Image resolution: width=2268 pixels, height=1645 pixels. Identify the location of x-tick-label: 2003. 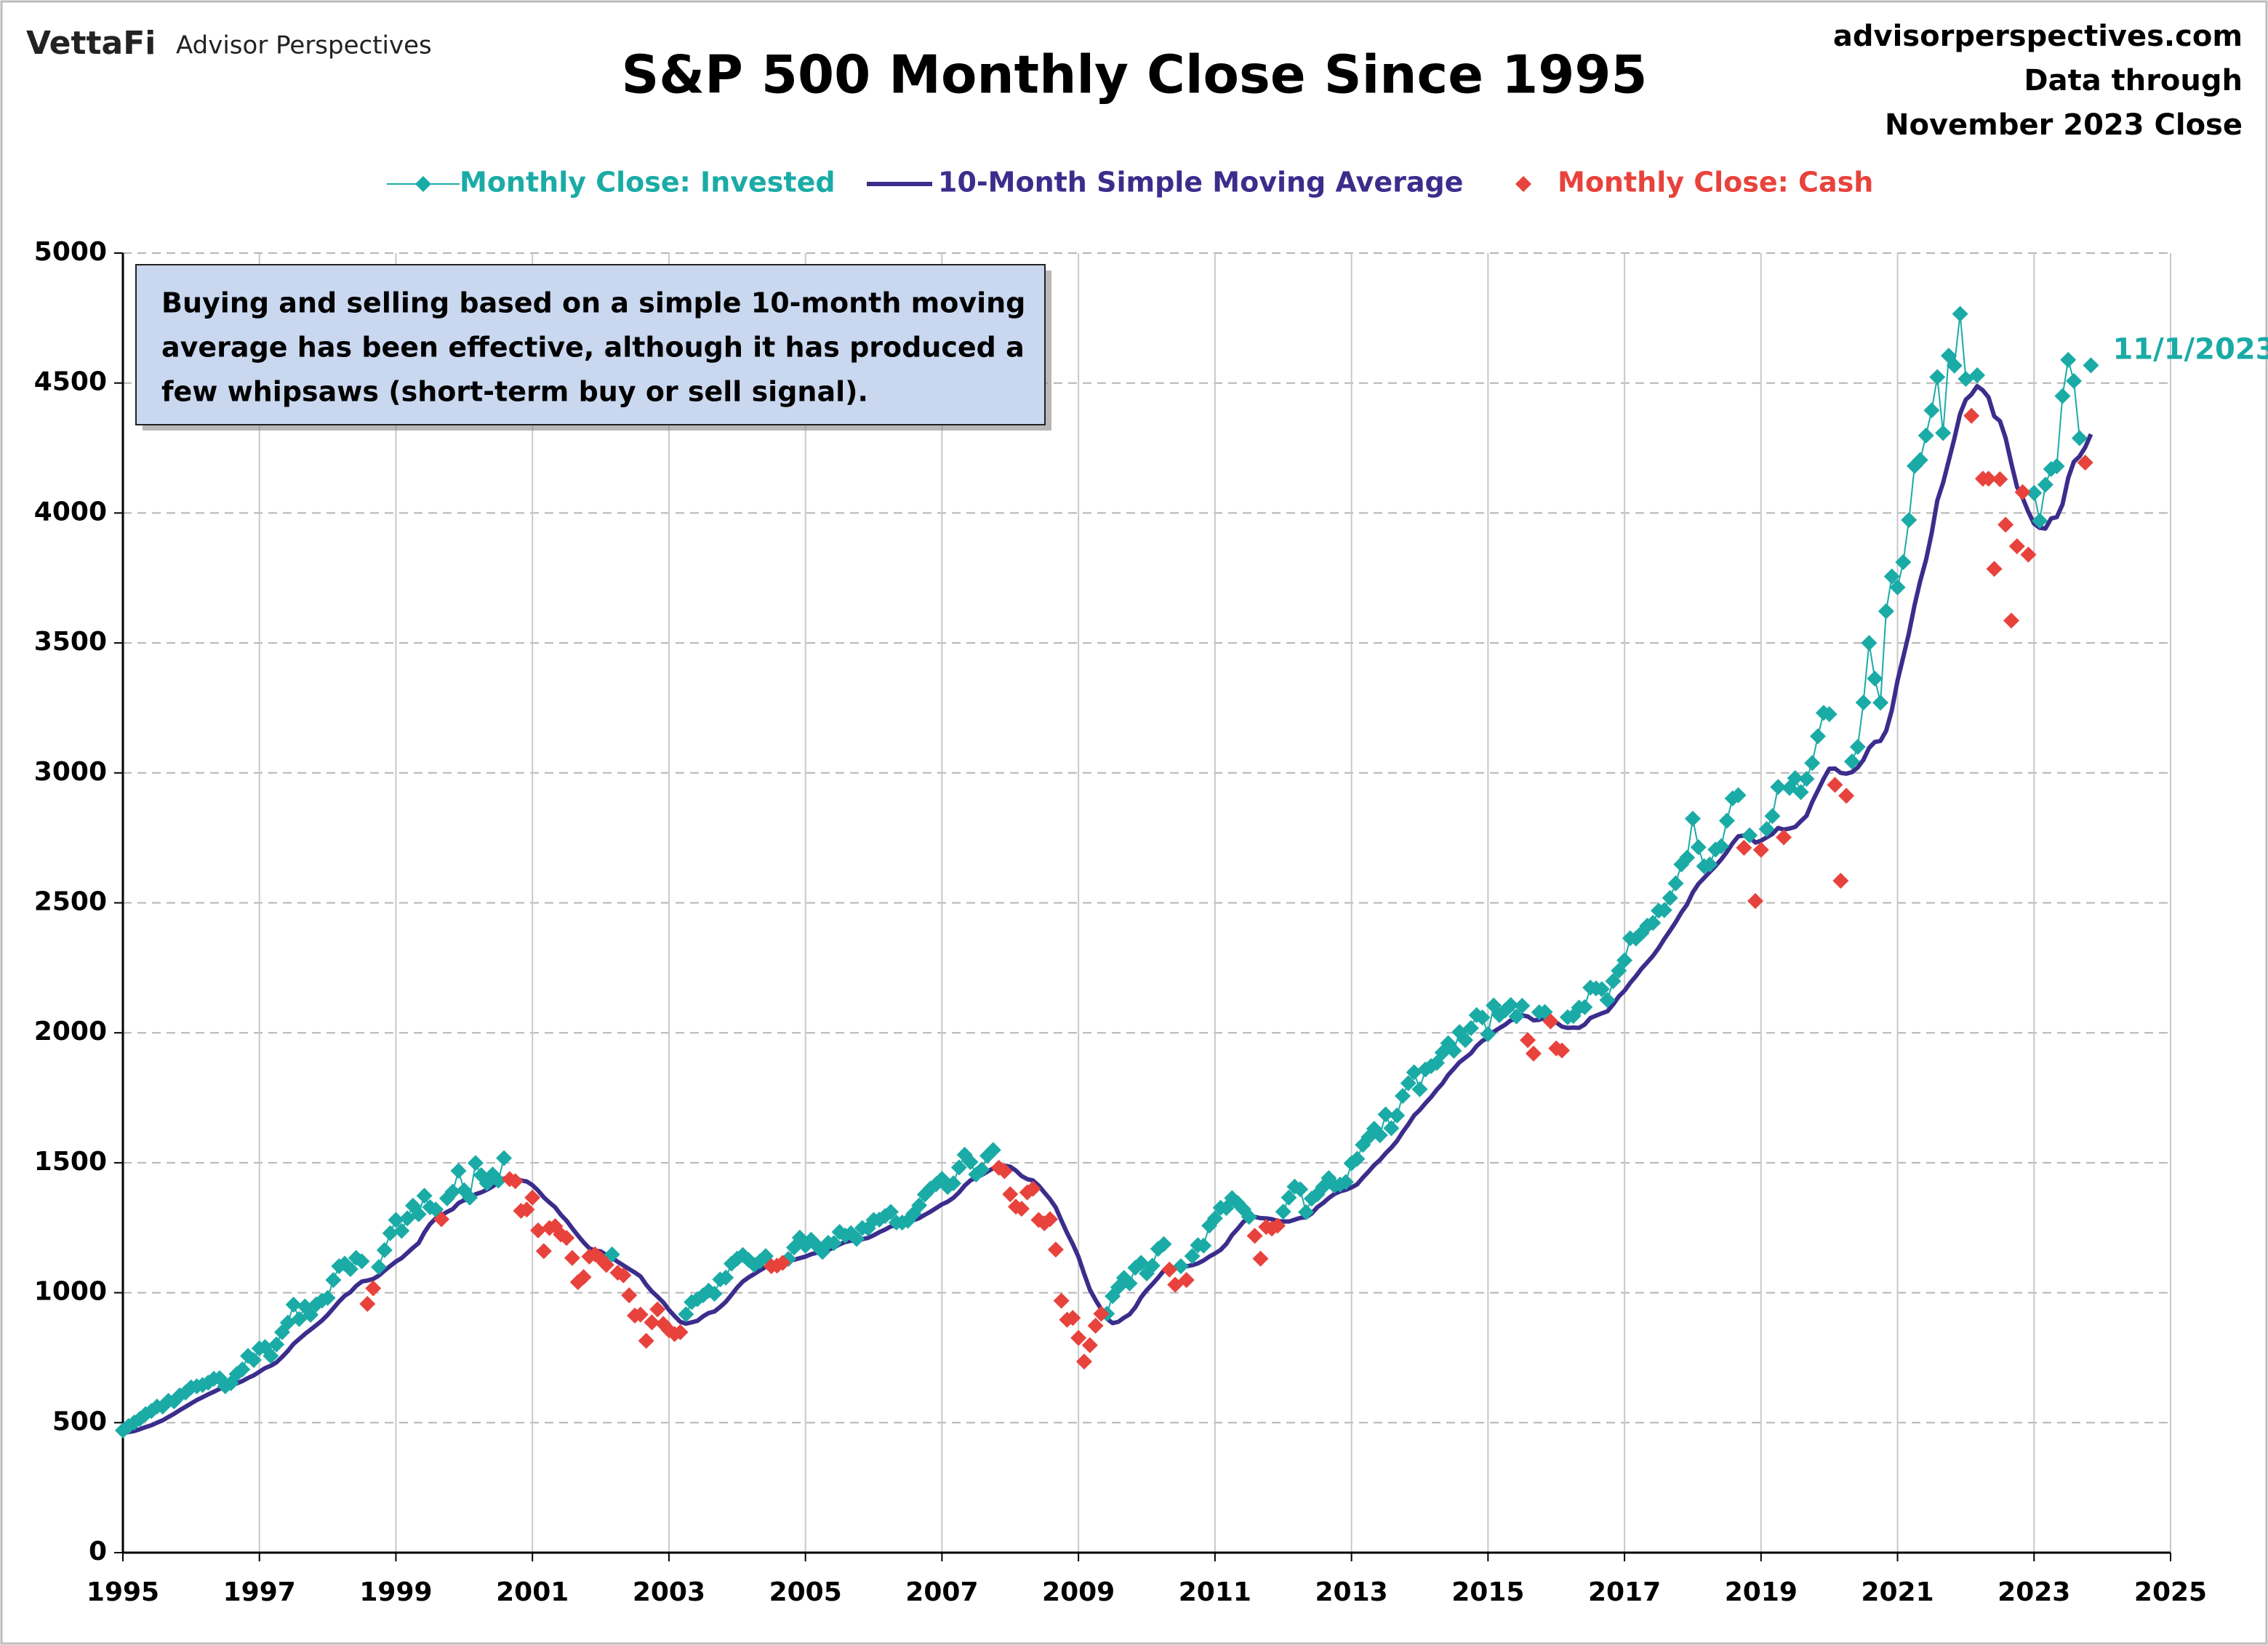
(669, 1592).